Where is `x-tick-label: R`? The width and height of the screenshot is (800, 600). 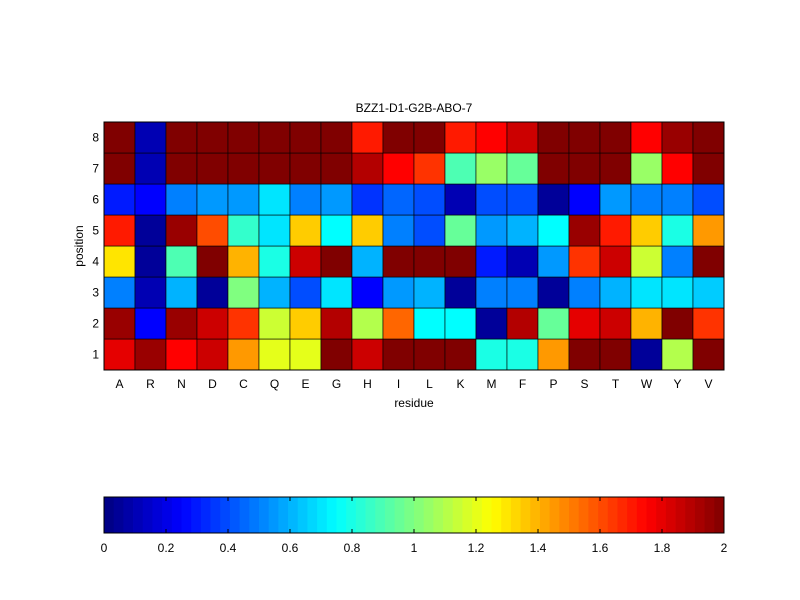
x-tick-label: R is located at coordinates (150, 384).